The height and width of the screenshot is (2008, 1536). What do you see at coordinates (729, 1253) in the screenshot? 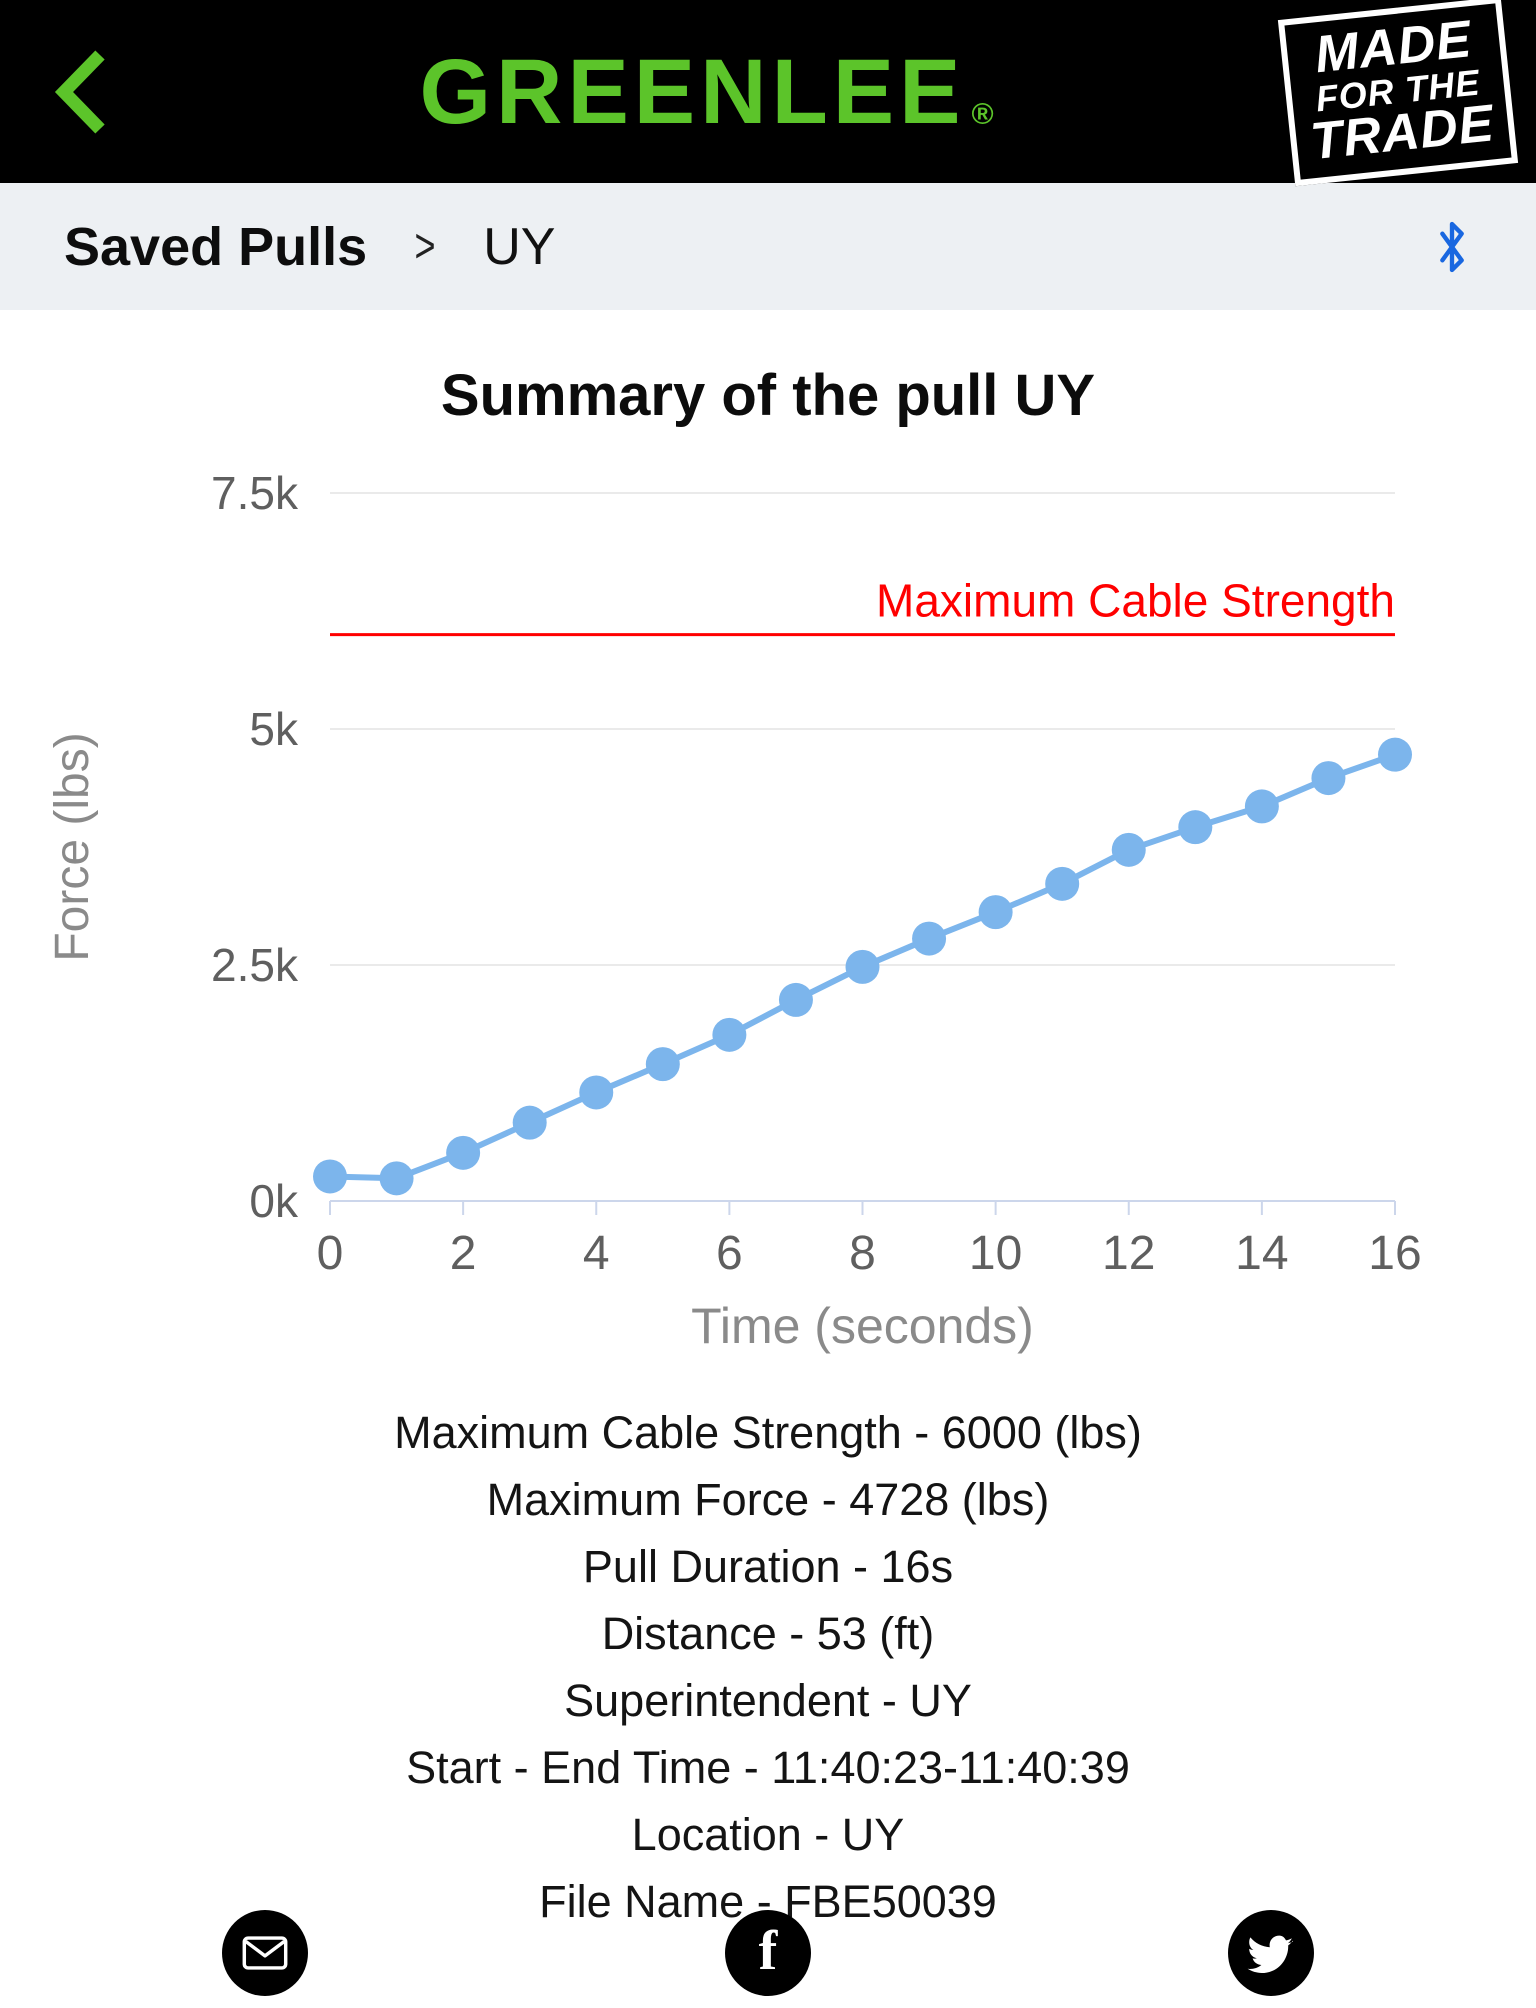
I see `x-tick-label: 6` at bounding box center [729, 1253].